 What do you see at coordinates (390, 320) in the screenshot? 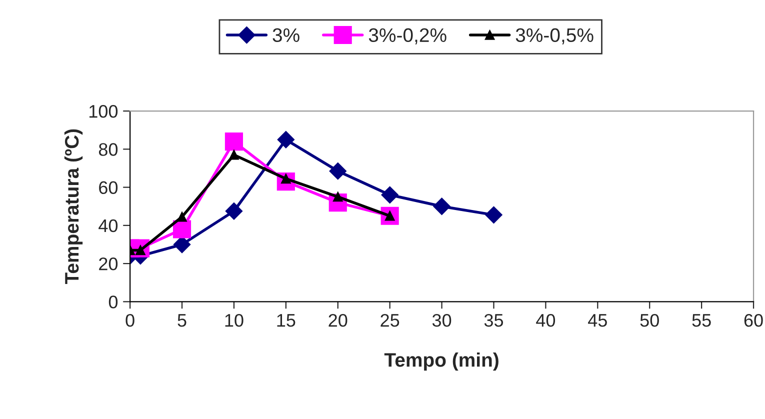
I see `x-tick-label: 25` at bounding box center [390, 320].